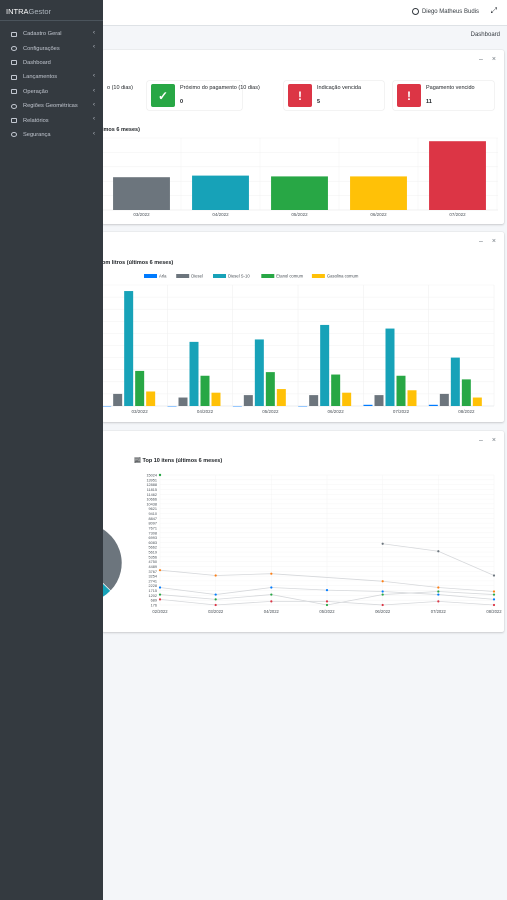  What do you see at coordinates (151, 485) in the screenshot?
I see `y-tick-label: 12888` at bounding box center [151, 485].